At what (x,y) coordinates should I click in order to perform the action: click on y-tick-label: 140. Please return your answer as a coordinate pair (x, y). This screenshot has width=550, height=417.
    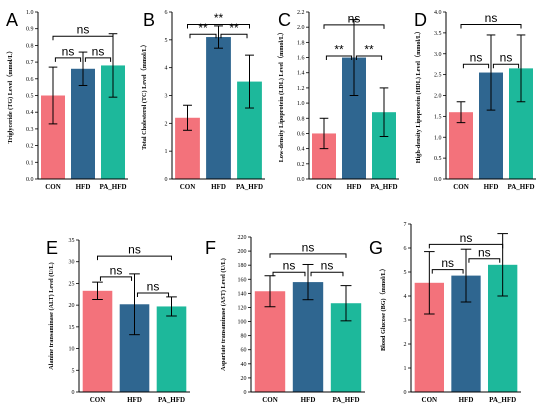
    Looking at the image, I should click on (242, 294).